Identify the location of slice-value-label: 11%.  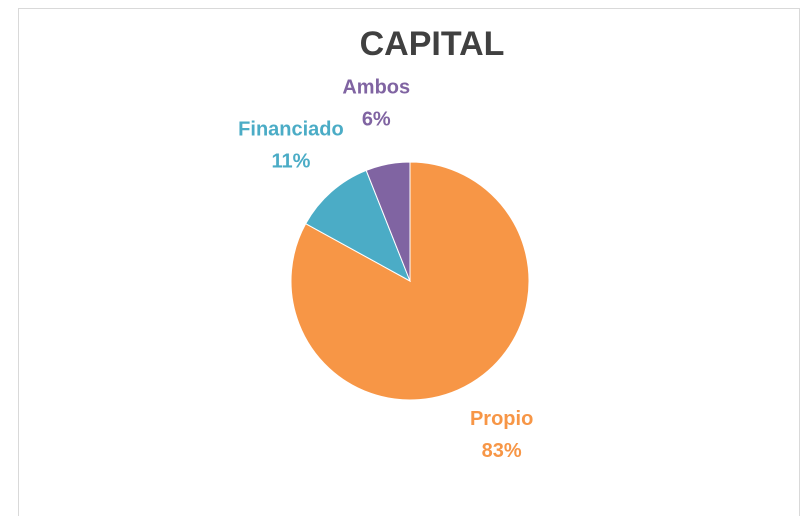
(290, 161).